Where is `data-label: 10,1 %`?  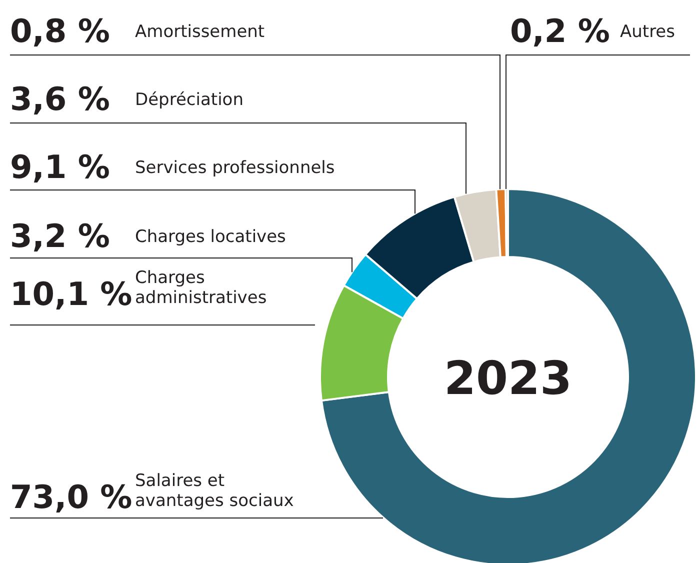 data-label: 10,1 % is located at coordinates (71, 294).